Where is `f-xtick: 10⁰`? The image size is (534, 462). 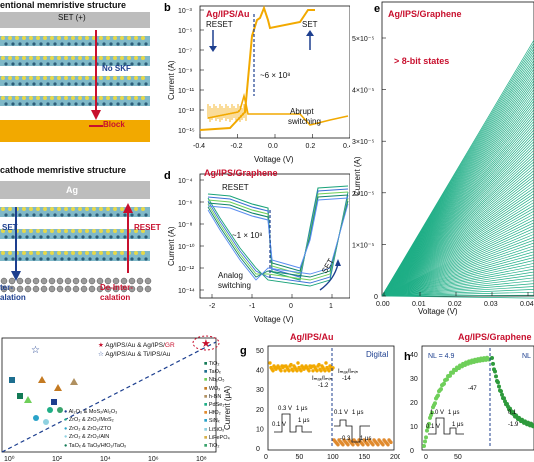
f-xtick: 10⁰ is located at coordinates (9, 458).